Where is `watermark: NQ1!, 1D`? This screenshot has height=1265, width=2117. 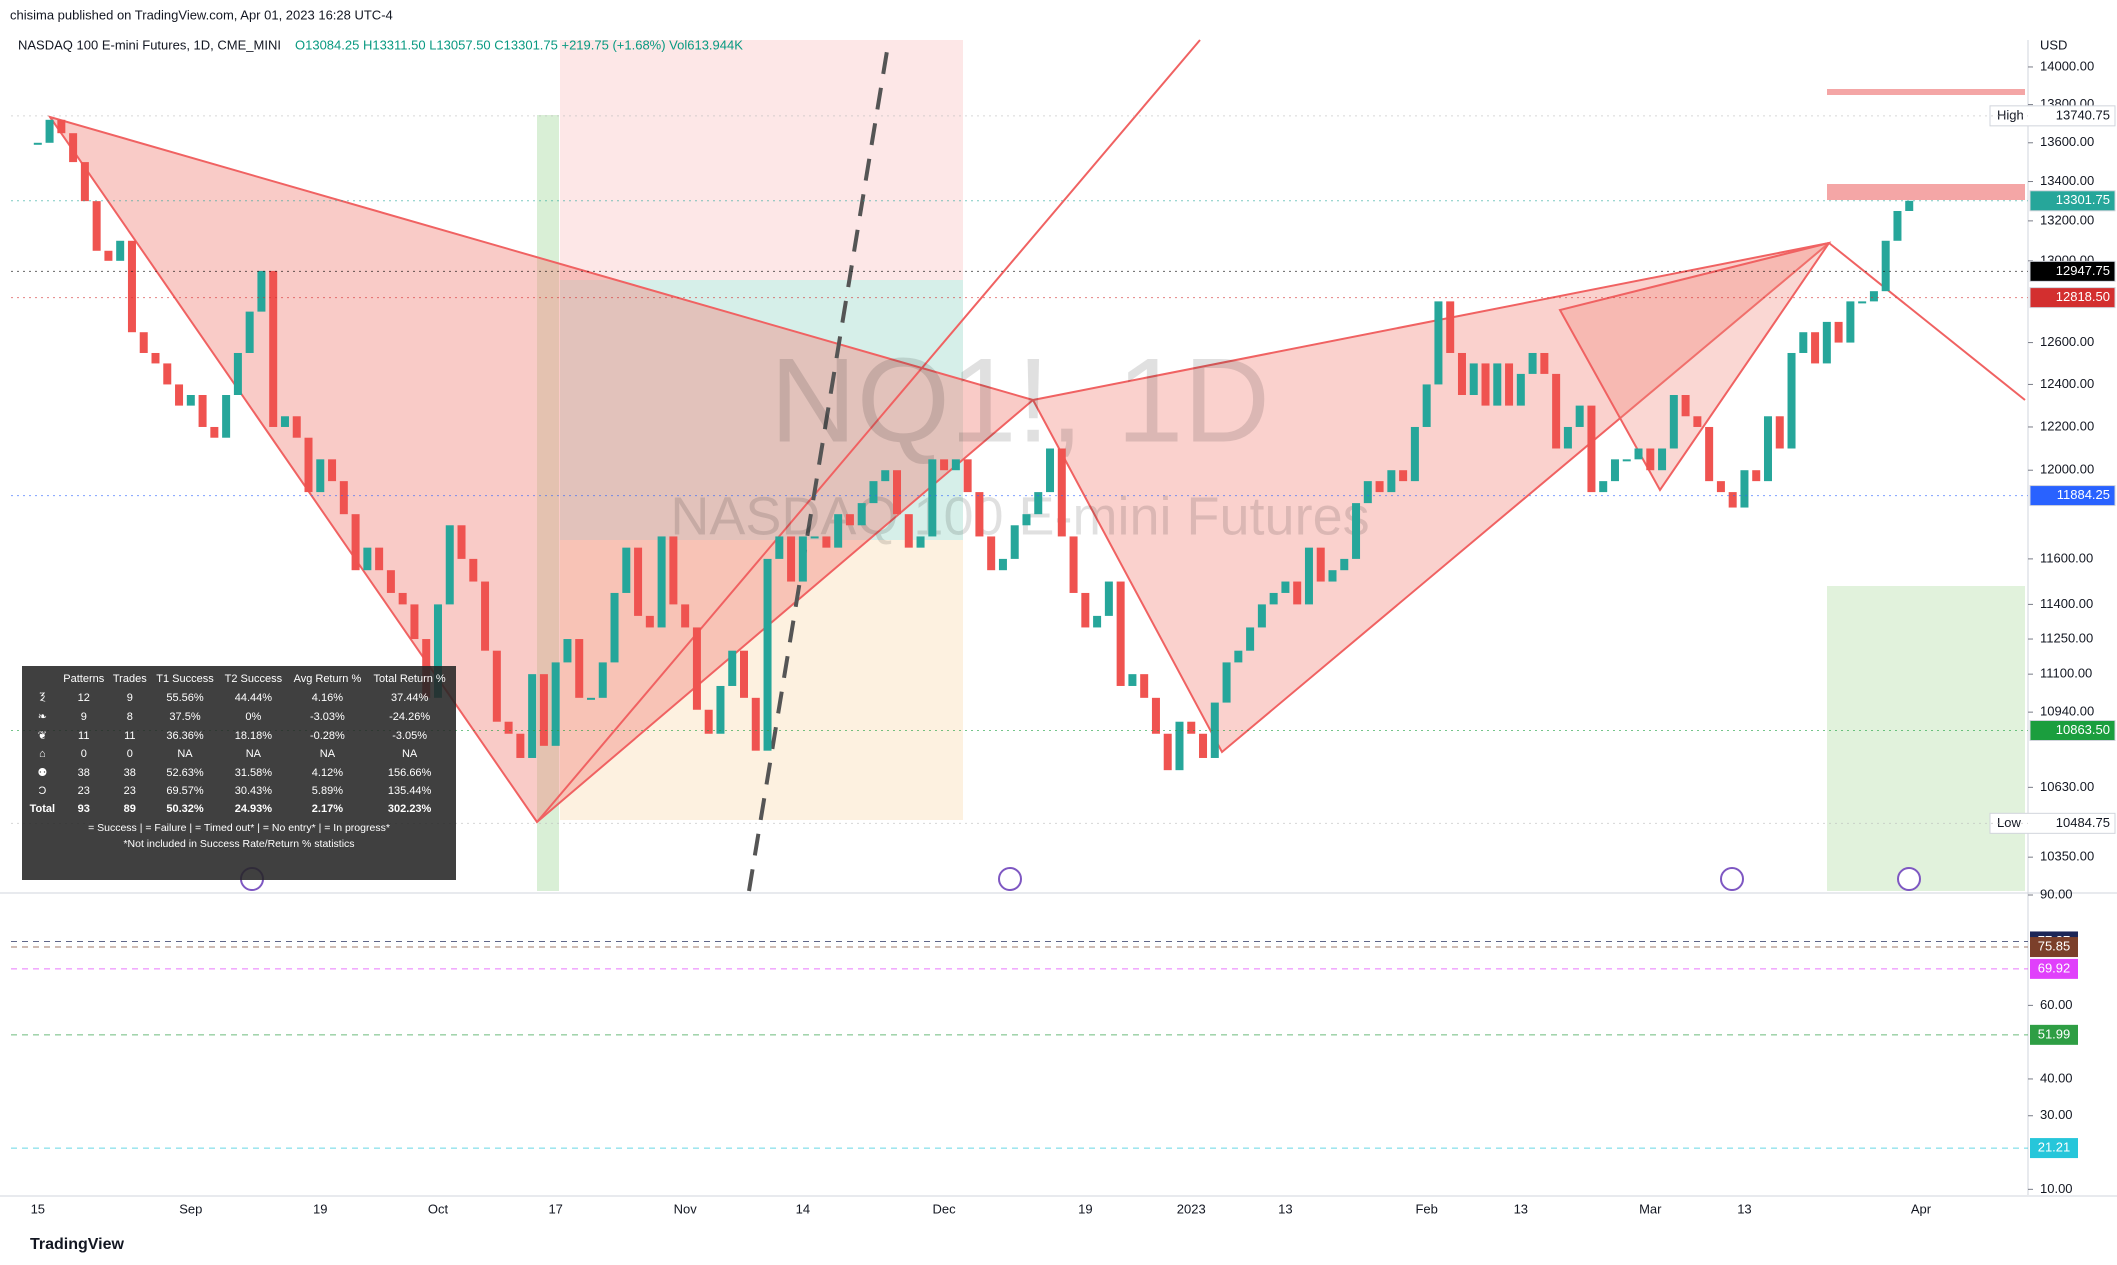
watermark: NQ1!, 1D is located at coordinates (1020, 401).